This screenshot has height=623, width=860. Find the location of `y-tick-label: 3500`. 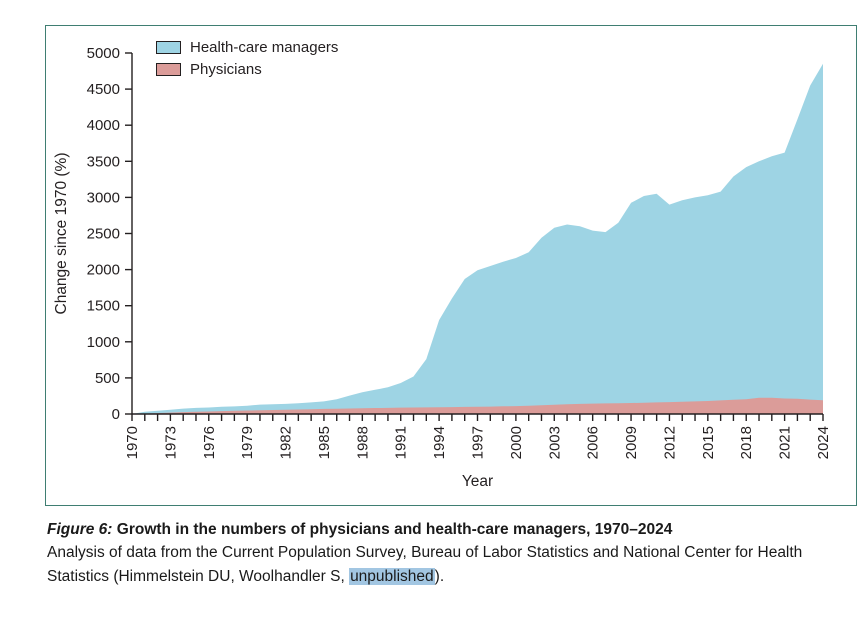

y-tick-label: 3500 is located at coordinates (103, 161).